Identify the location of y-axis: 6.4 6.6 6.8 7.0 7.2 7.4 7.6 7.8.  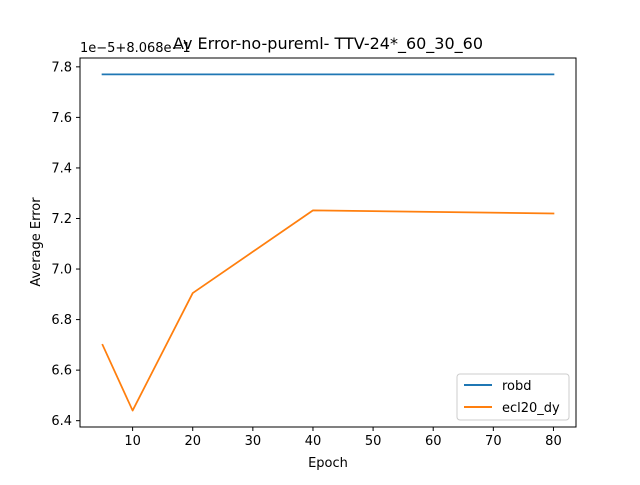
(65, 244).